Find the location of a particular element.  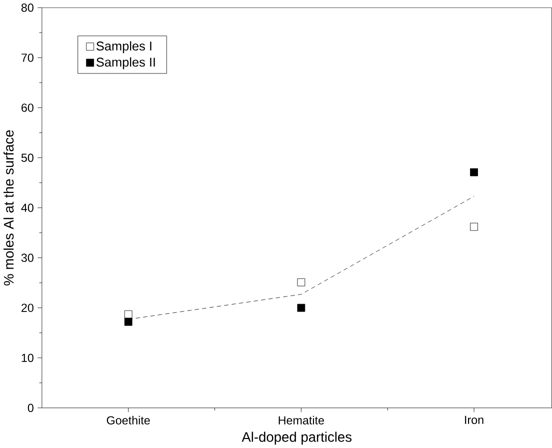

y-tick-label: 80 is located at coordinates (27, 7).